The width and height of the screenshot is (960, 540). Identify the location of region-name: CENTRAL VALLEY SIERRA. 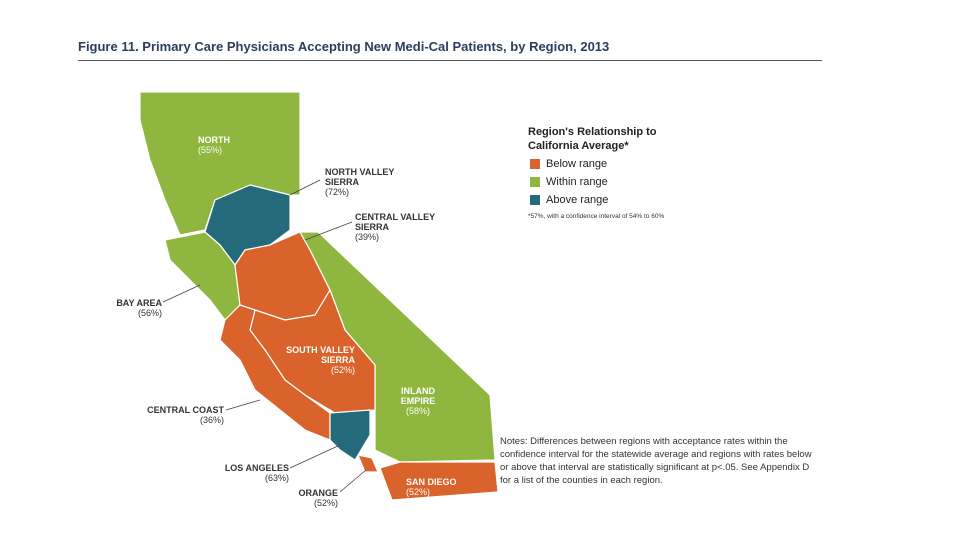
(395, 222).